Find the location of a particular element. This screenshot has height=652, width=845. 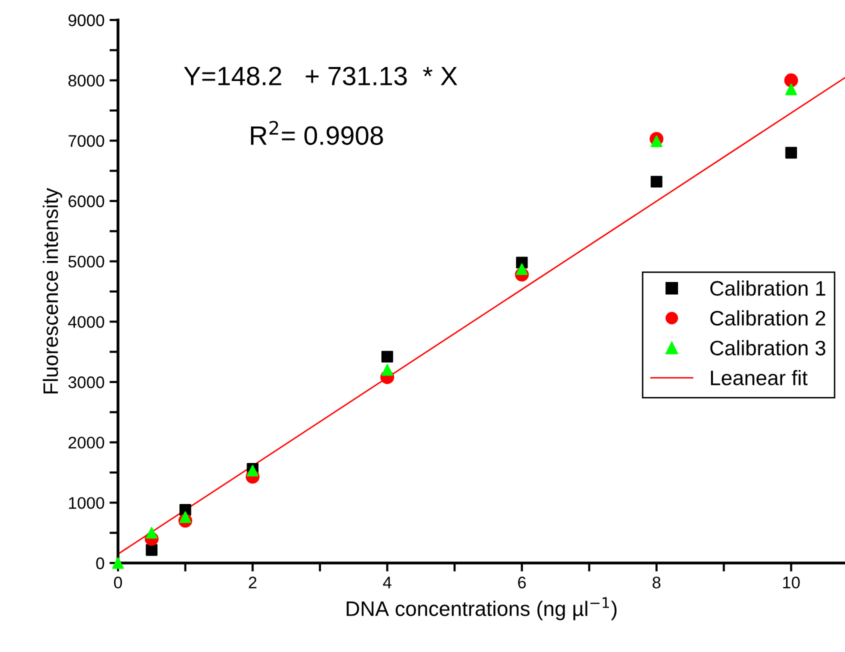

y-tick-label: 0 is located at coordinates (100, 563).